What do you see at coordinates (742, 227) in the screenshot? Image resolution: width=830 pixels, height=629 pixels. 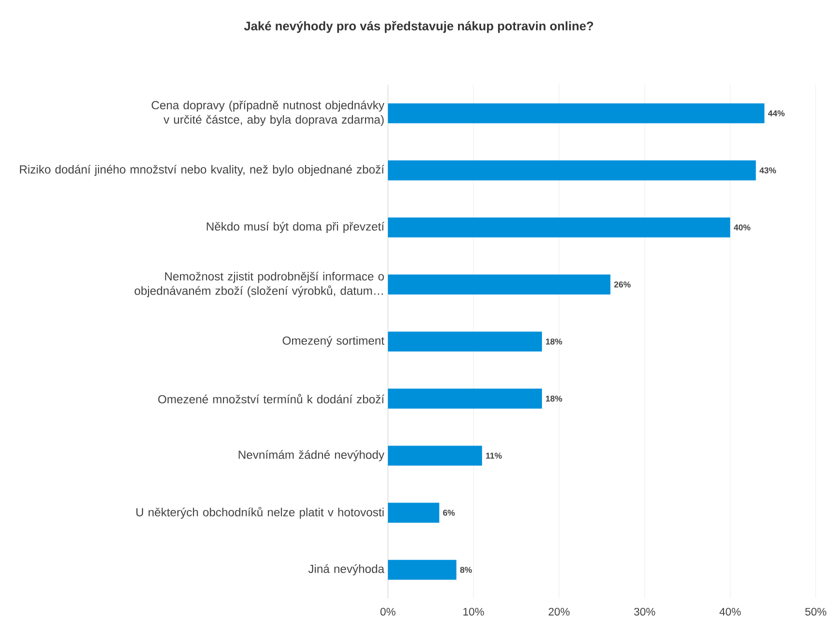 I see `data-label: 40%` at bounding box center [742, 227].